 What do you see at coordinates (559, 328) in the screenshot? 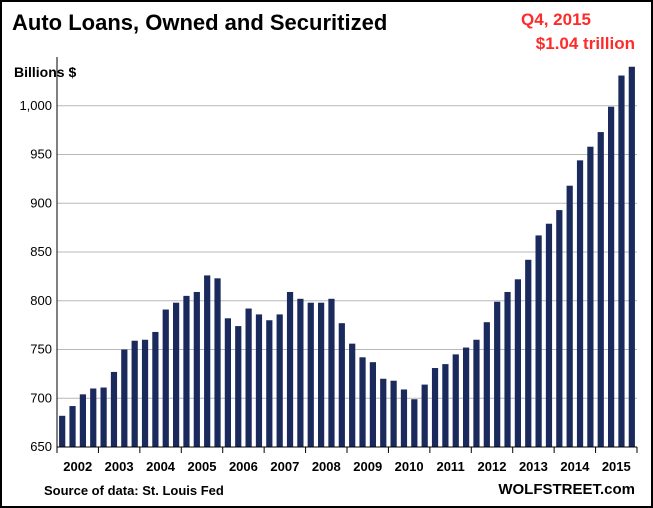
I see `bar-2014-q1` at bounding box center [559, 328].